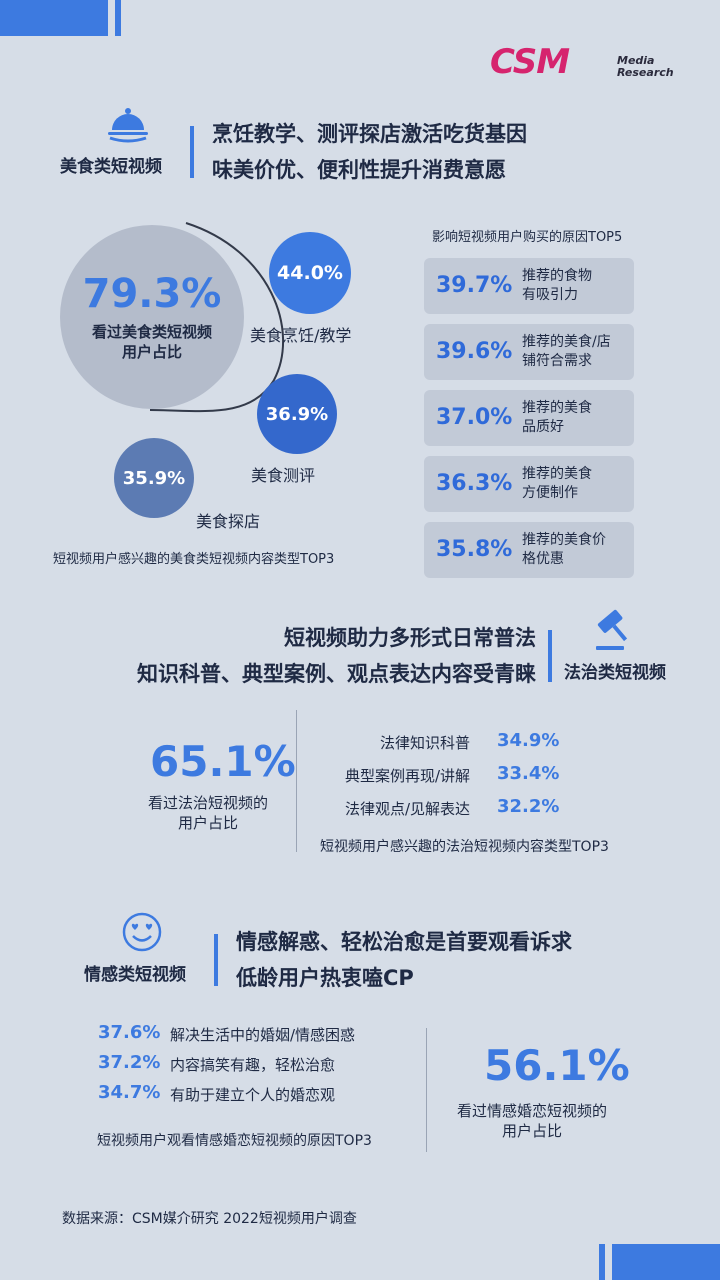 This screenshot has height=1280, width=720. Describe the element at coordinates (531, 1111) in the screenshot. I see `emotion-total-label-1: 看过情感婚恋短视频的` at that location.